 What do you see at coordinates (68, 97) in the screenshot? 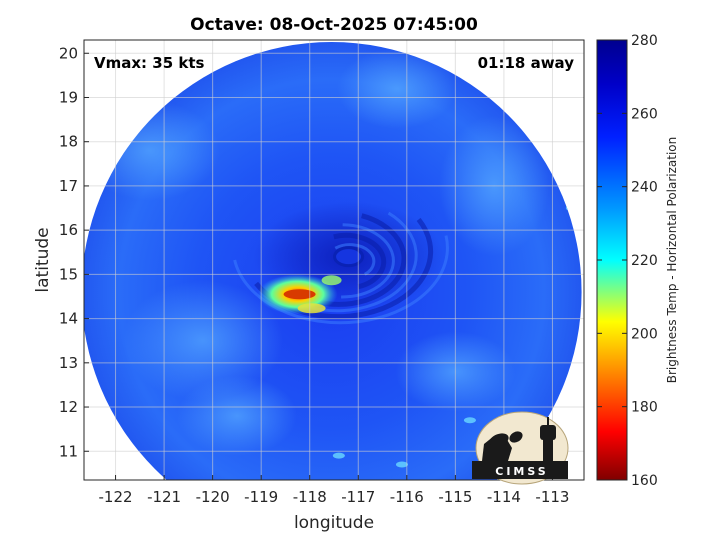
I see `y-tick-label: 19` at bounding box center [68, 97].